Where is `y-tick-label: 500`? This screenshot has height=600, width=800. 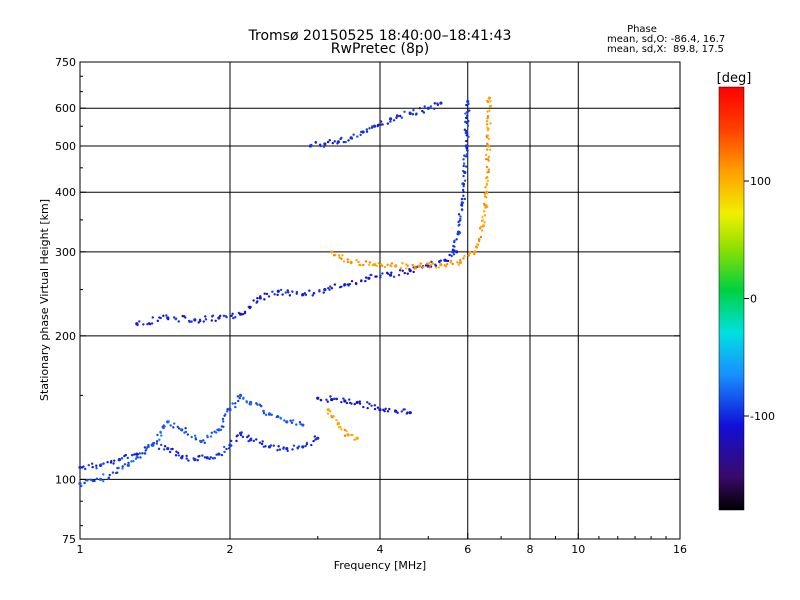 y-tick-label: 500 is located at coordinates (65, 146).